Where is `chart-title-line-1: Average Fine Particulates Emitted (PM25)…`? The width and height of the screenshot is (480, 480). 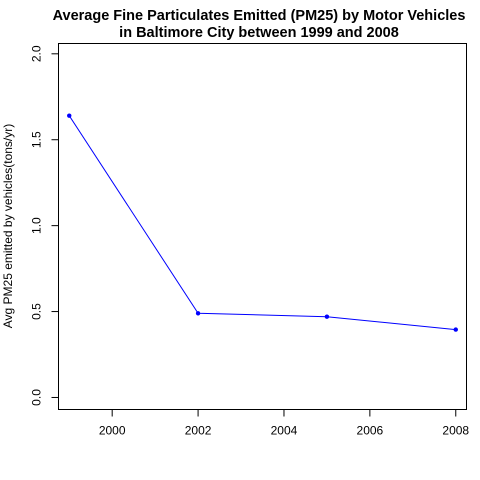 chart-title-line-1: Average Fine Particulates Emitted (PM25)… is located at coordinates (259, 16).